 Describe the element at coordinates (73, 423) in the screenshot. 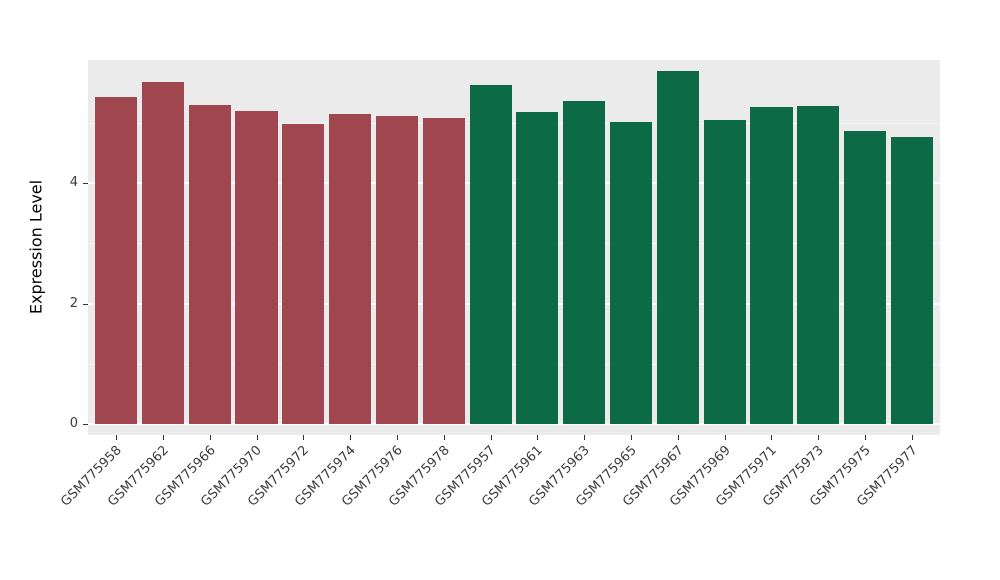

I see `y-tick-label: 0` at that location.